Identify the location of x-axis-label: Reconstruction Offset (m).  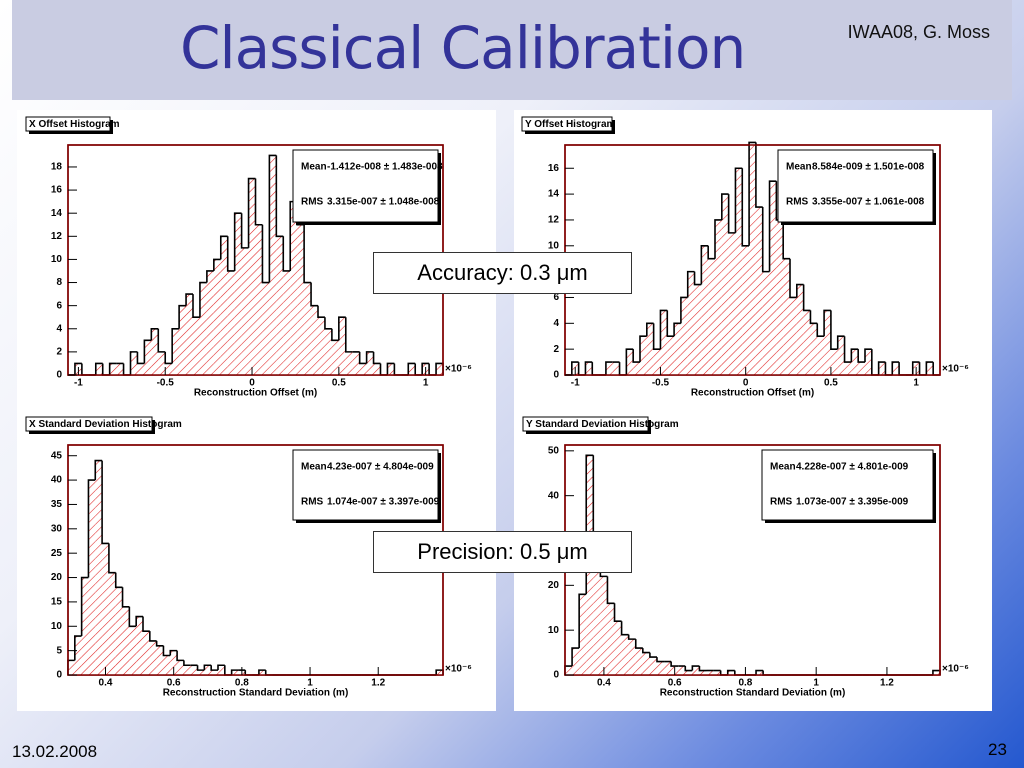
(255, 393).